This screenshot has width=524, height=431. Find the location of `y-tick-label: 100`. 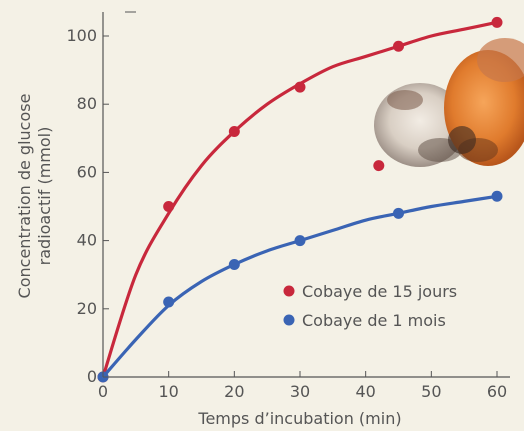

y-tick-label: 100 is located at coordinates (81, 35).